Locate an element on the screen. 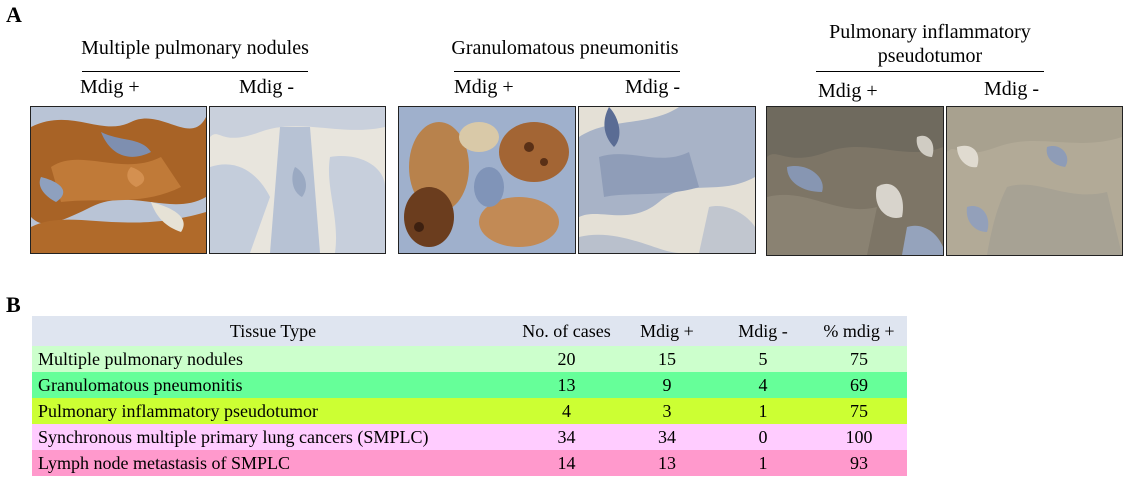 The image size is (1130, 487). column-header-mdig-minus: Mdig - is located at coordinates (763, 331).